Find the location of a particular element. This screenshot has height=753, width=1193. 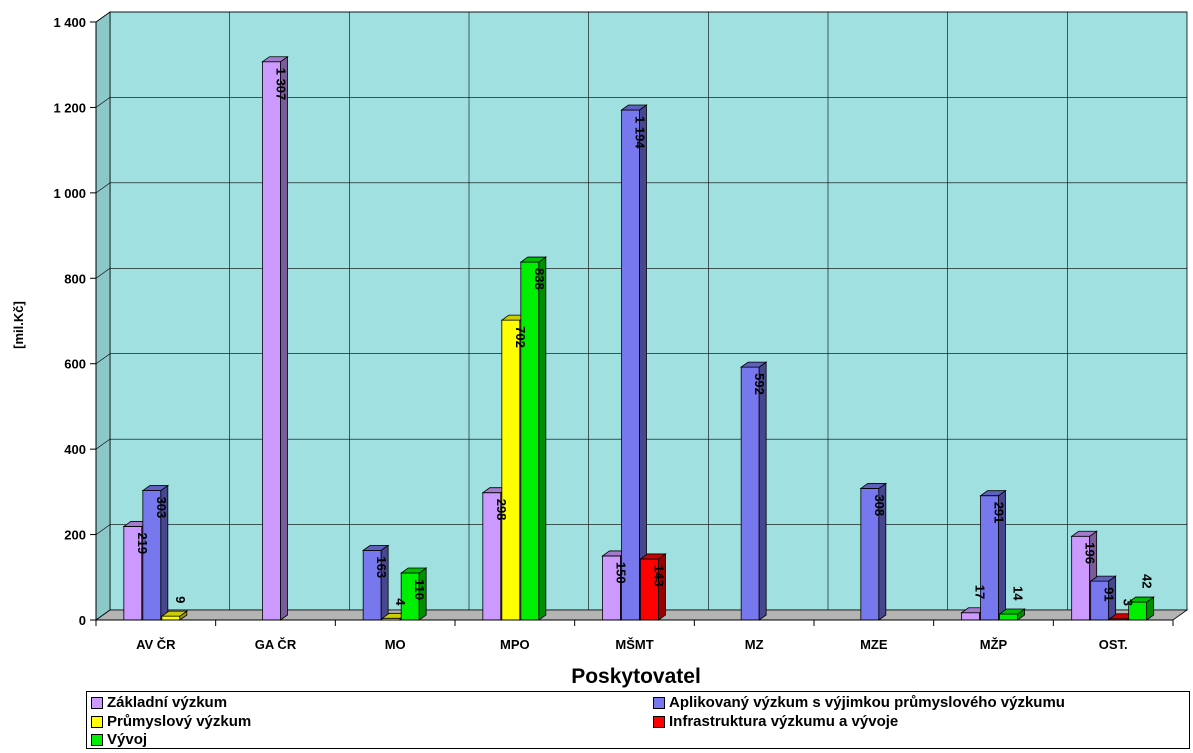

data-label: 1 194 is located at coordinates (640, 132).